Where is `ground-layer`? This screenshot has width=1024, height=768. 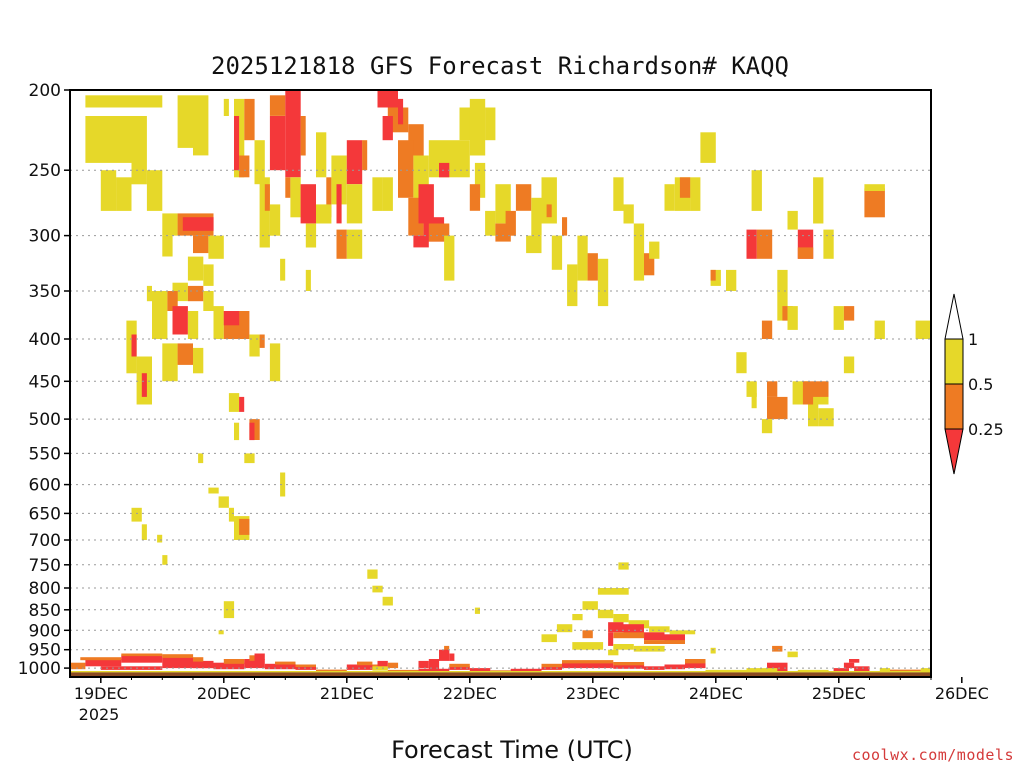
ground-layer is located at coordinates (500, 674).